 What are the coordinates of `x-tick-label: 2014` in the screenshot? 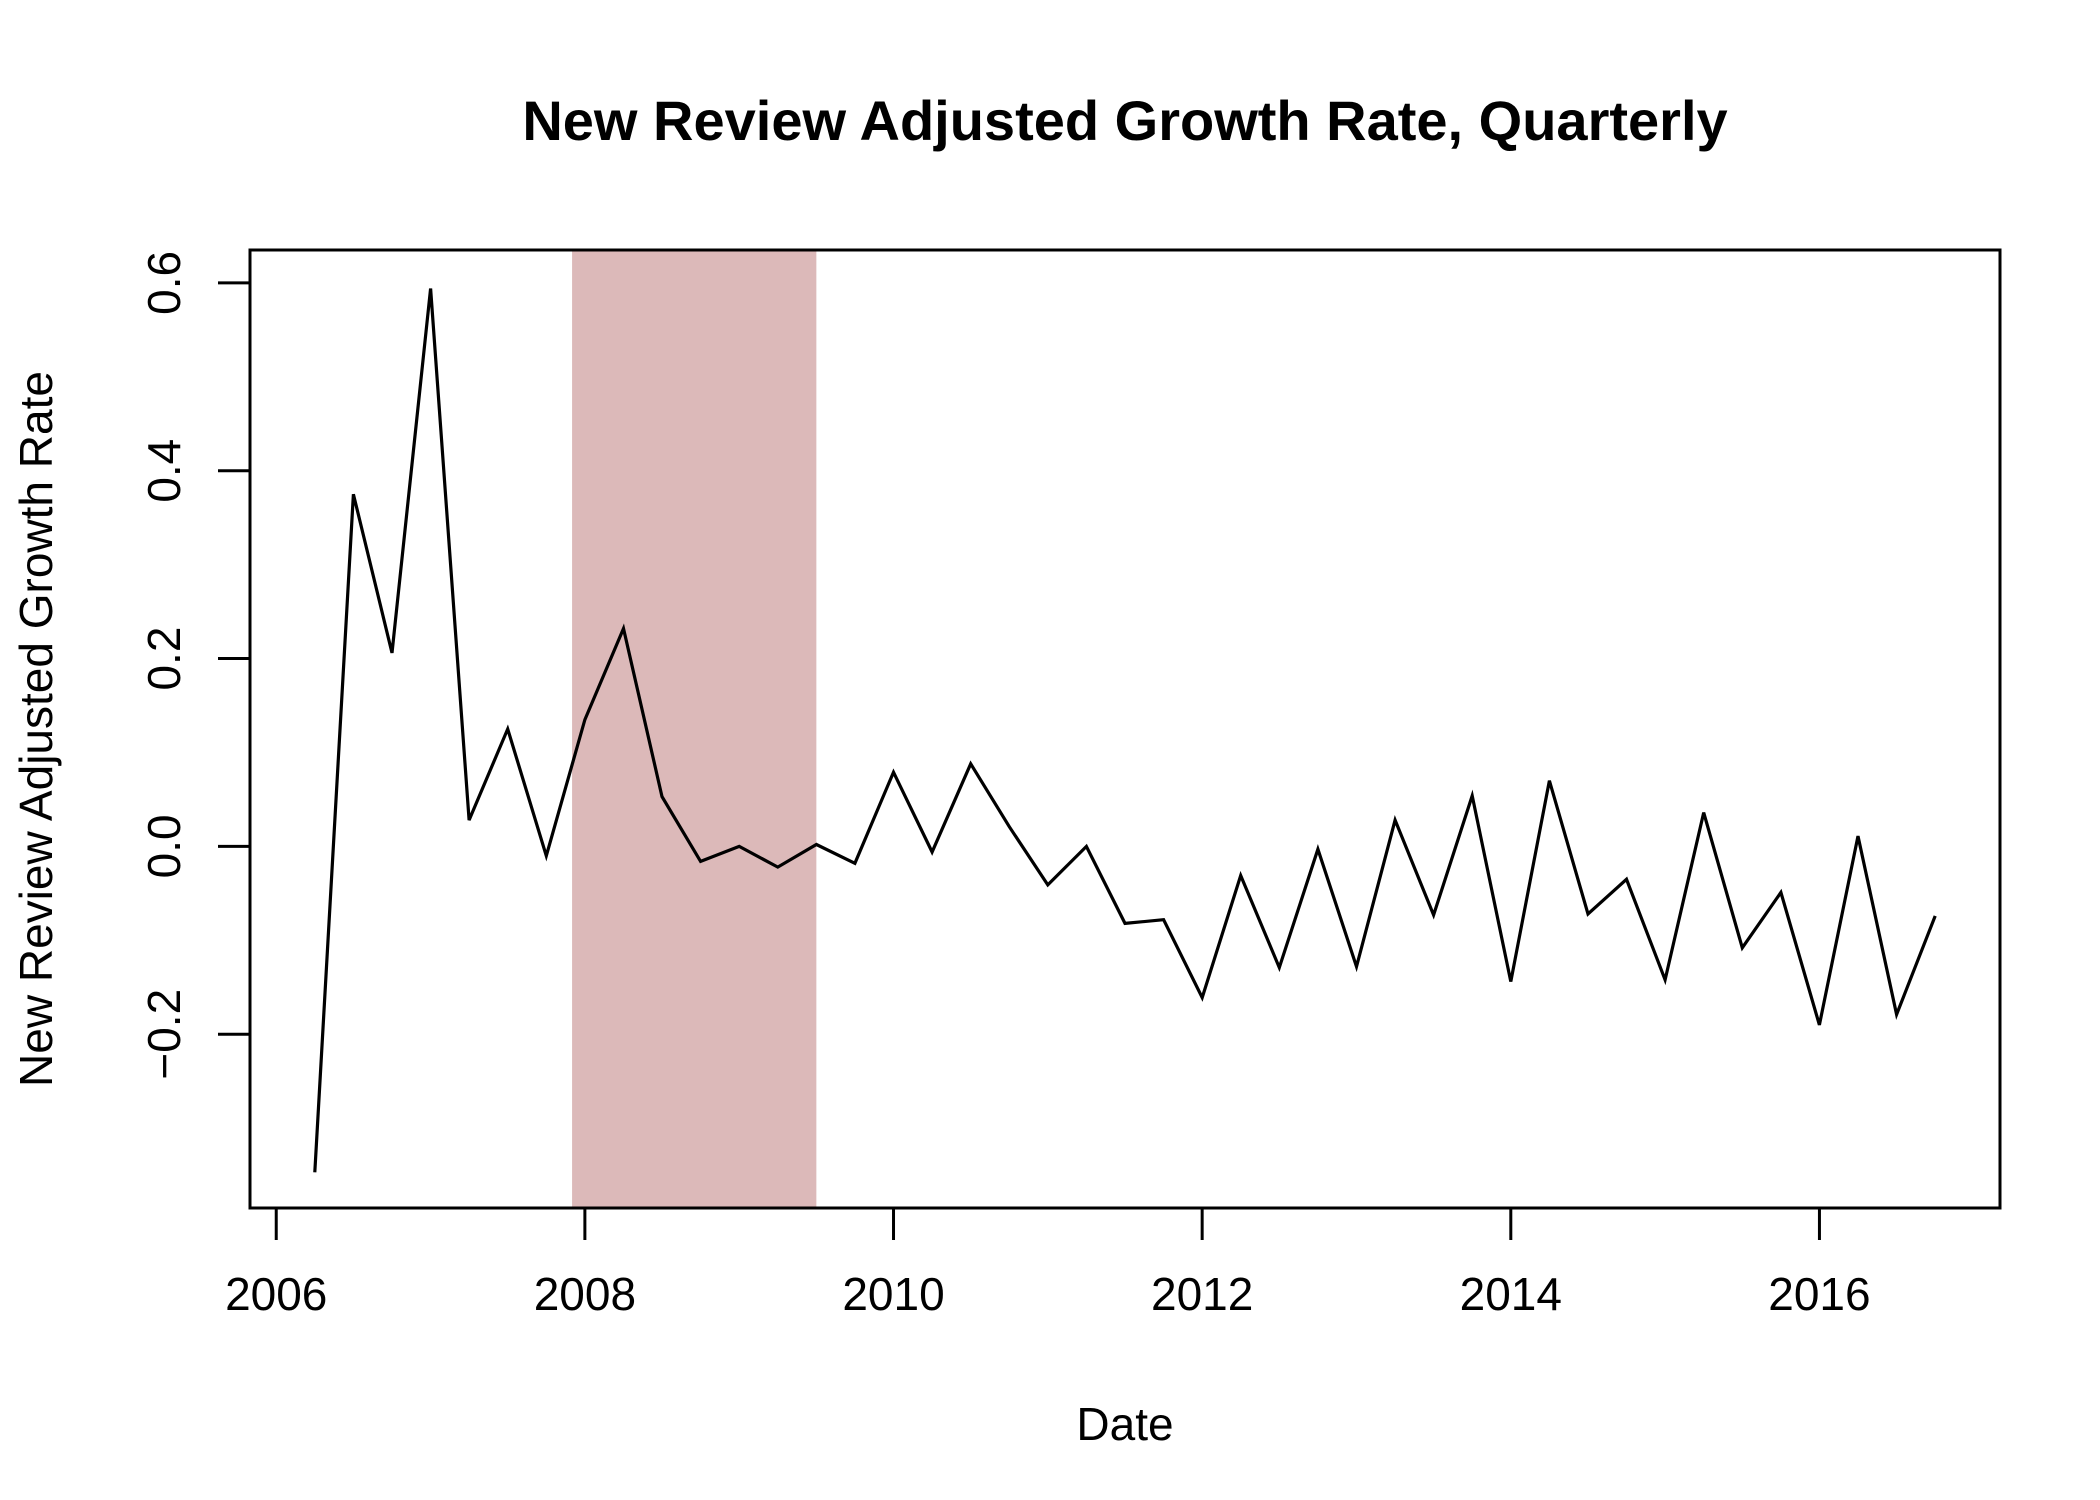 It's located at (1511, 1294).